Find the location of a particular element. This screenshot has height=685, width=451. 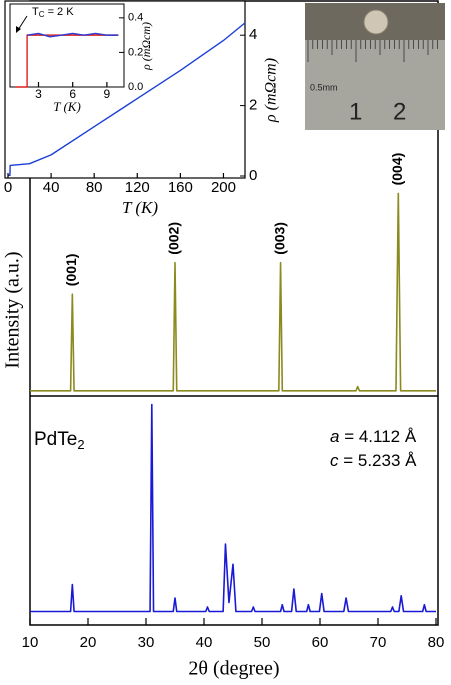

x-tick-label: 160 is located at coordinates (180, 187).